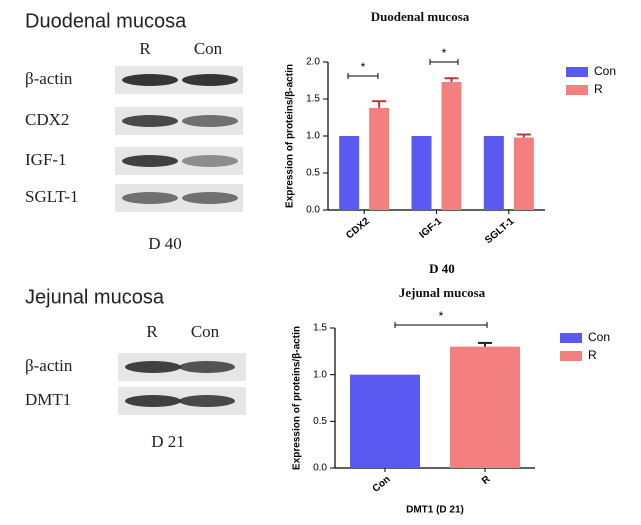 The image size is (641, 525). What do you see at coordinates (358, 229) in the screenshot?
I see `x-tick-label: CDX2` at bounding box center [358, 229].